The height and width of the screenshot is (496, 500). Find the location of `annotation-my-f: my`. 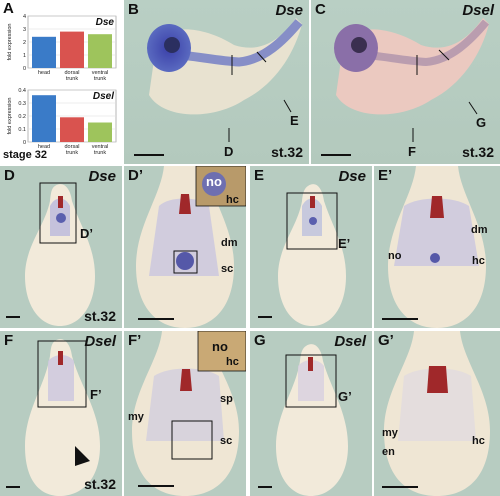

annotation-my-f: my is located at coordinates (136, 417).